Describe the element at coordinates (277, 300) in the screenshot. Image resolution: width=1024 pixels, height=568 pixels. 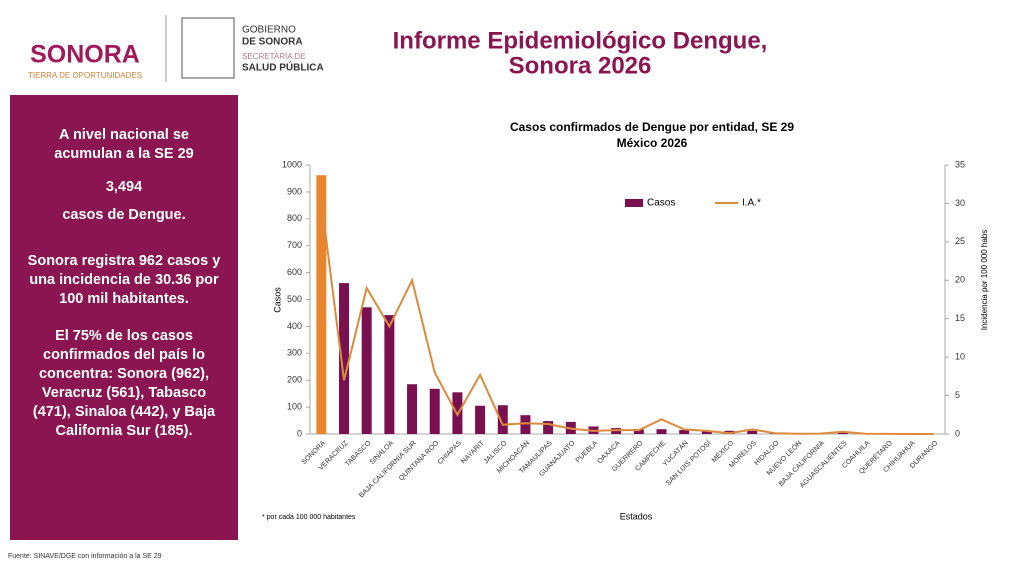
I see `y-axis-label: Casos` at that location.